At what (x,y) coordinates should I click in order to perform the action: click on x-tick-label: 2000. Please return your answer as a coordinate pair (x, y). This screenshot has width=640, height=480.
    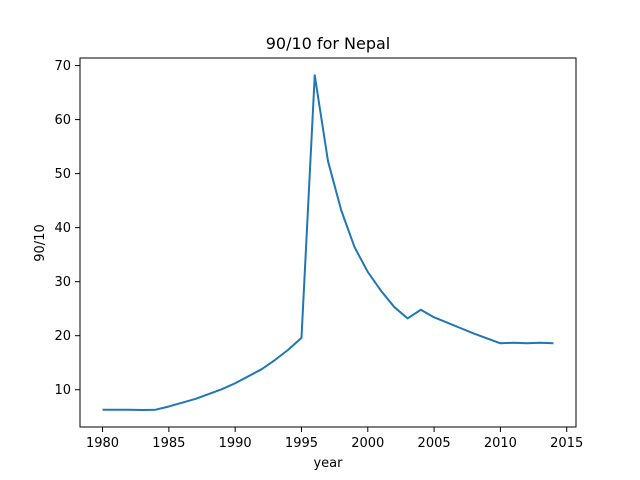
    Looking at the image, I should click on (367, 443).